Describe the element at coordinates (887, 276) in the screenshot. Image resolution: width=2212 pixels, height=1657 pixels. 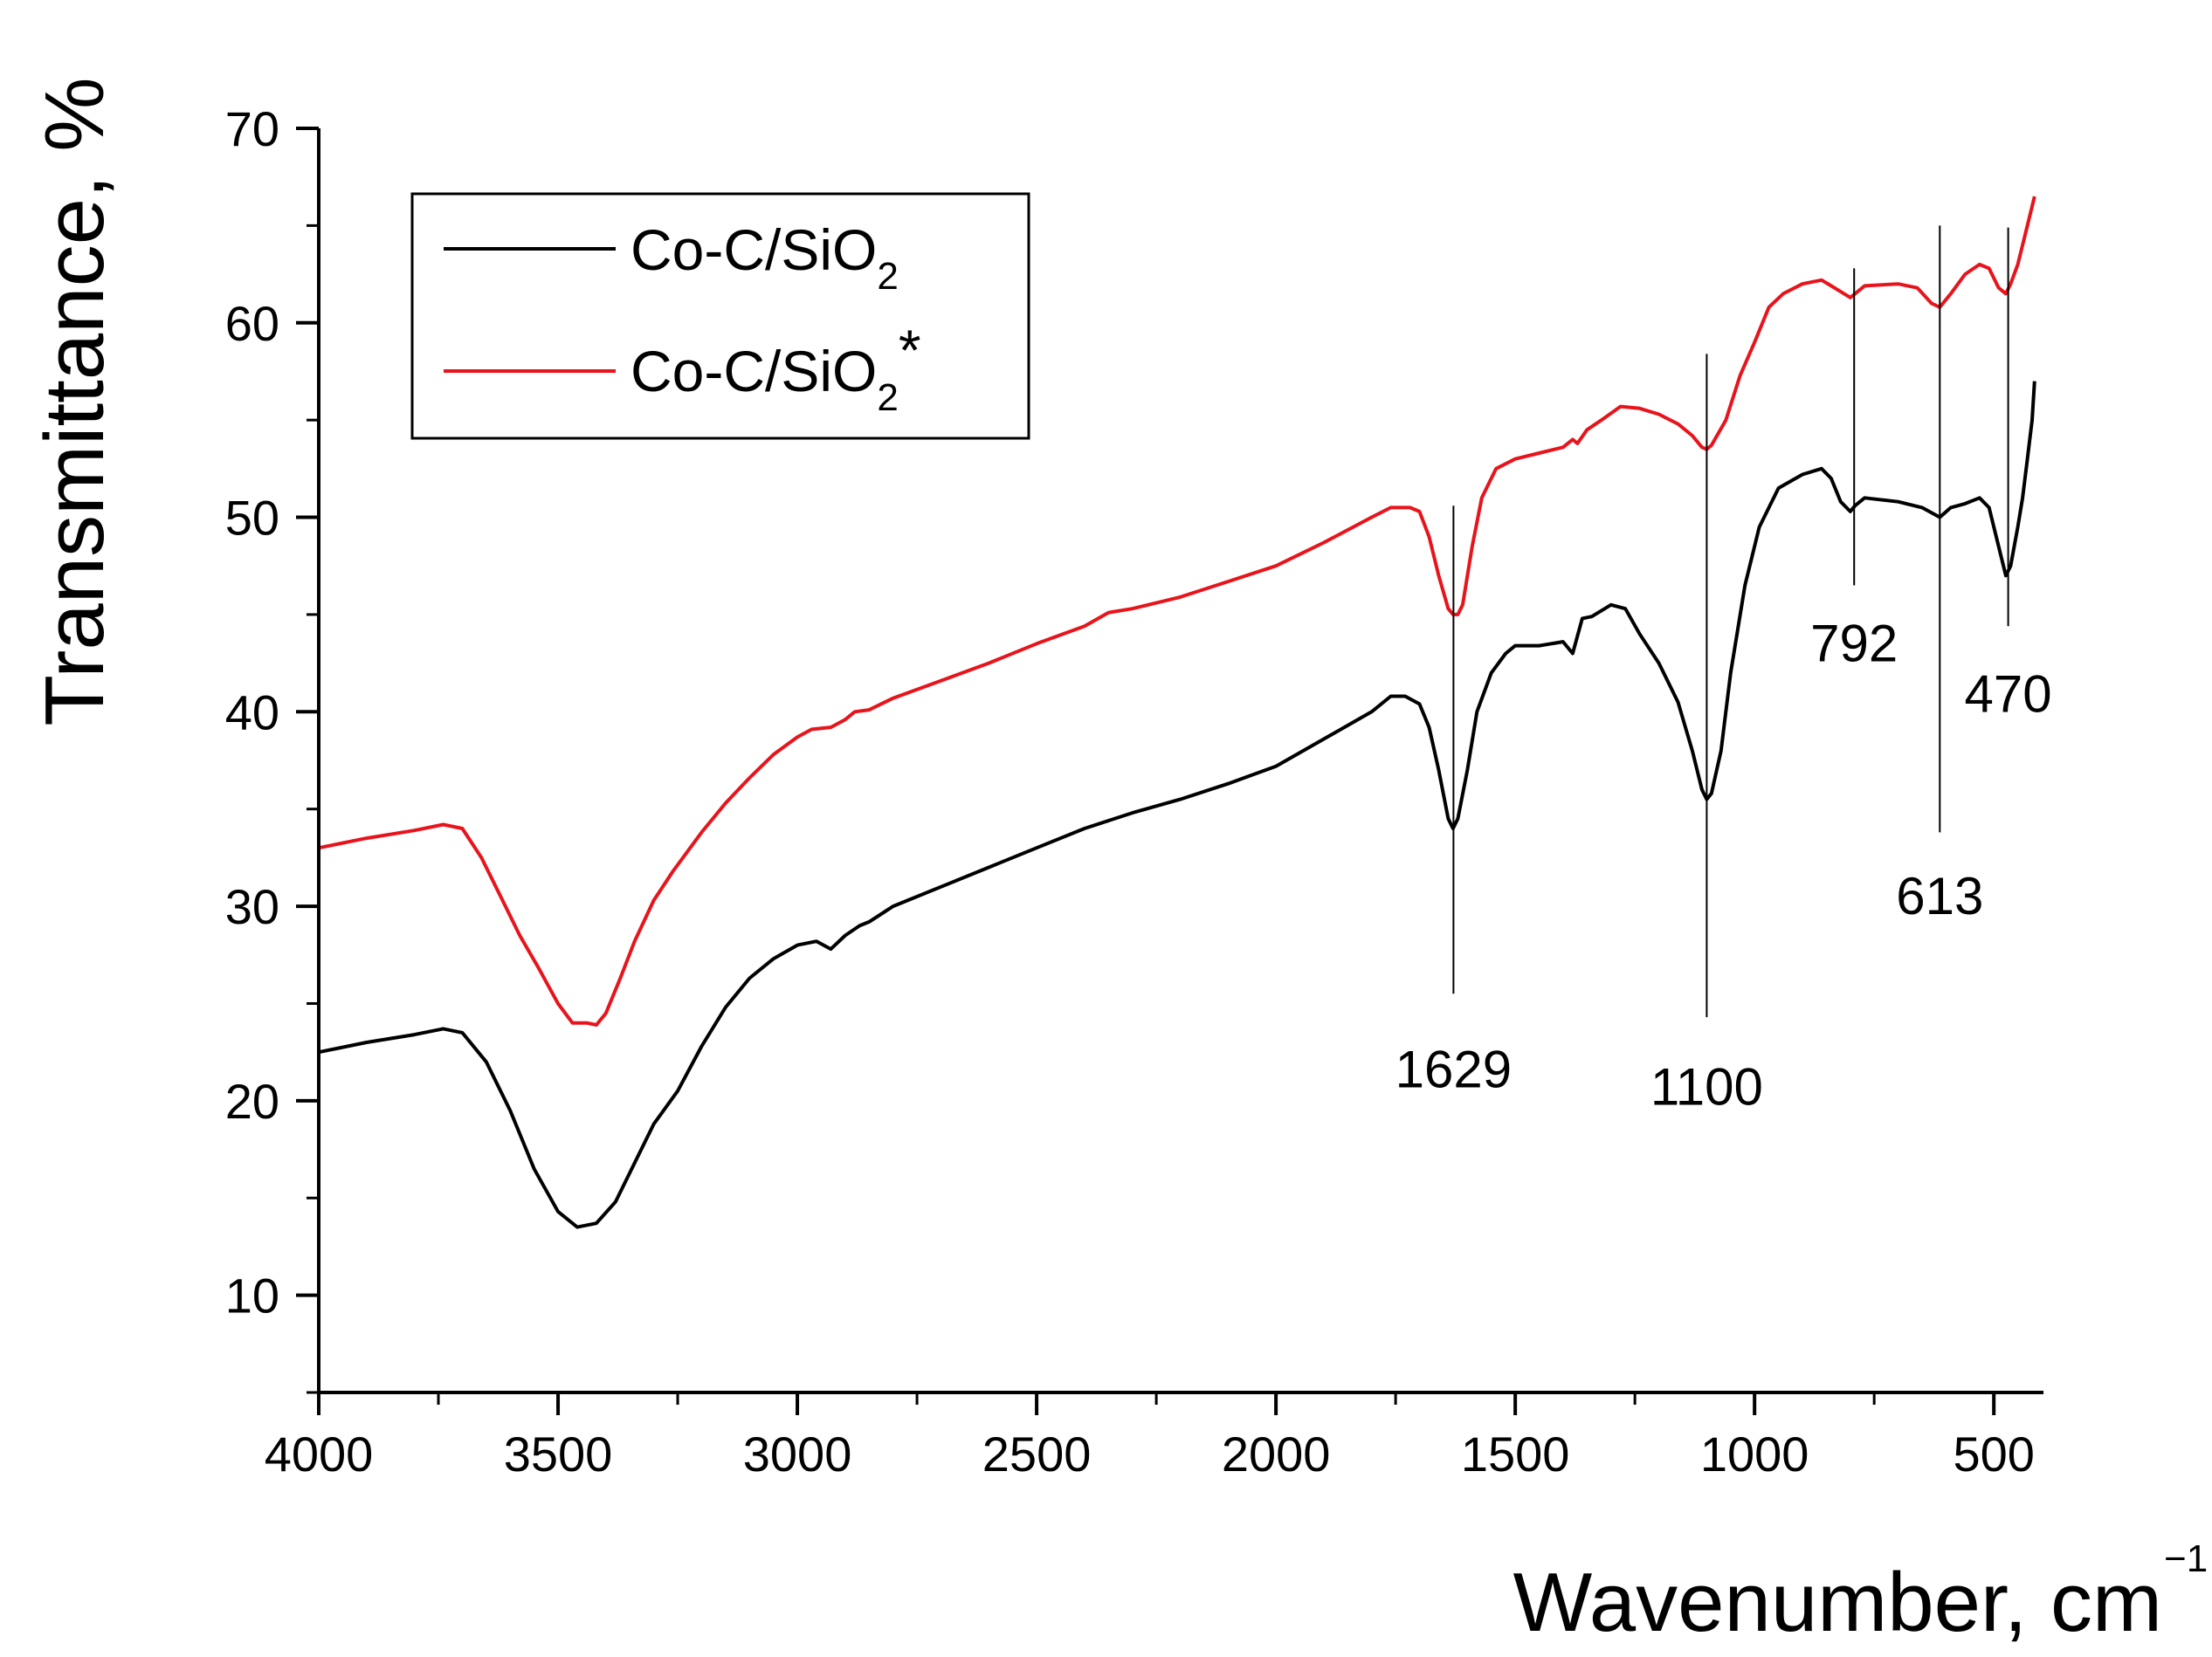
I see `legend-subscript-co-c-sio2: 2` at that location.